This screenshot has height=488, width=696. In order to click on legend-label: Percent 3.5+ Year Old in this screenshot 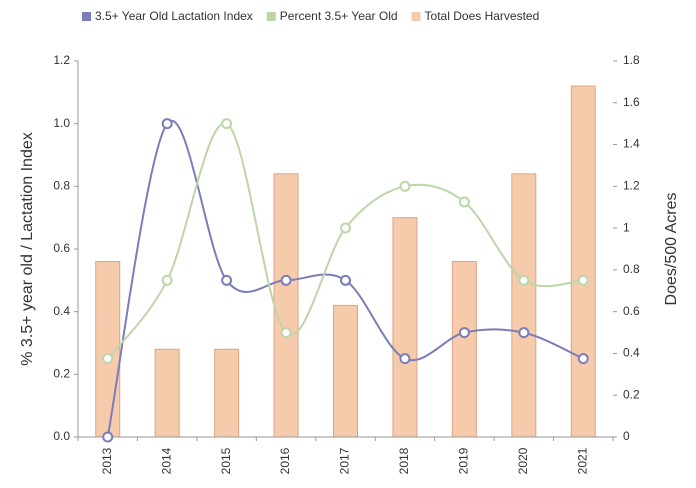, I will do `click(339, 16)`.